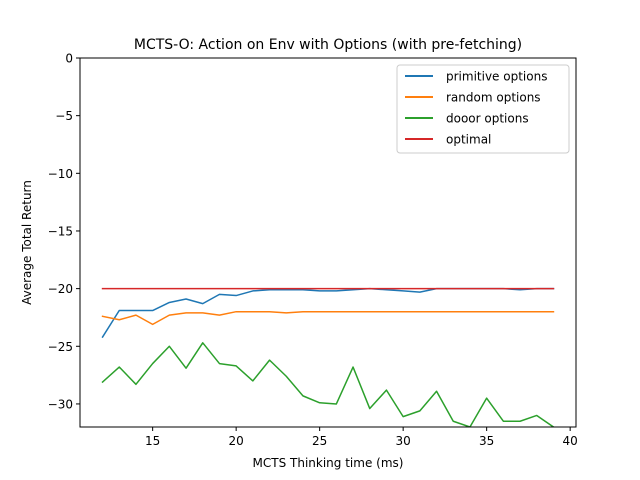 The width and height of the screenshot is (640, 480). Describe the element at coordinates (60, 347) in the screenshot. I see `y-tick-label: −25` at that location.